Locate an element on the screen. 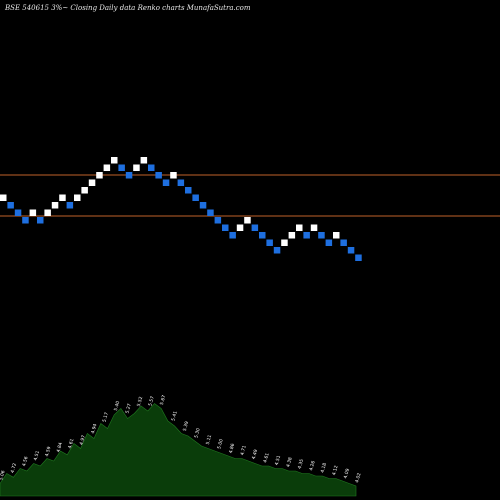 This screenshot has height=500, width=500. volume-label: 5.11 is located at coordinates (209, 439).